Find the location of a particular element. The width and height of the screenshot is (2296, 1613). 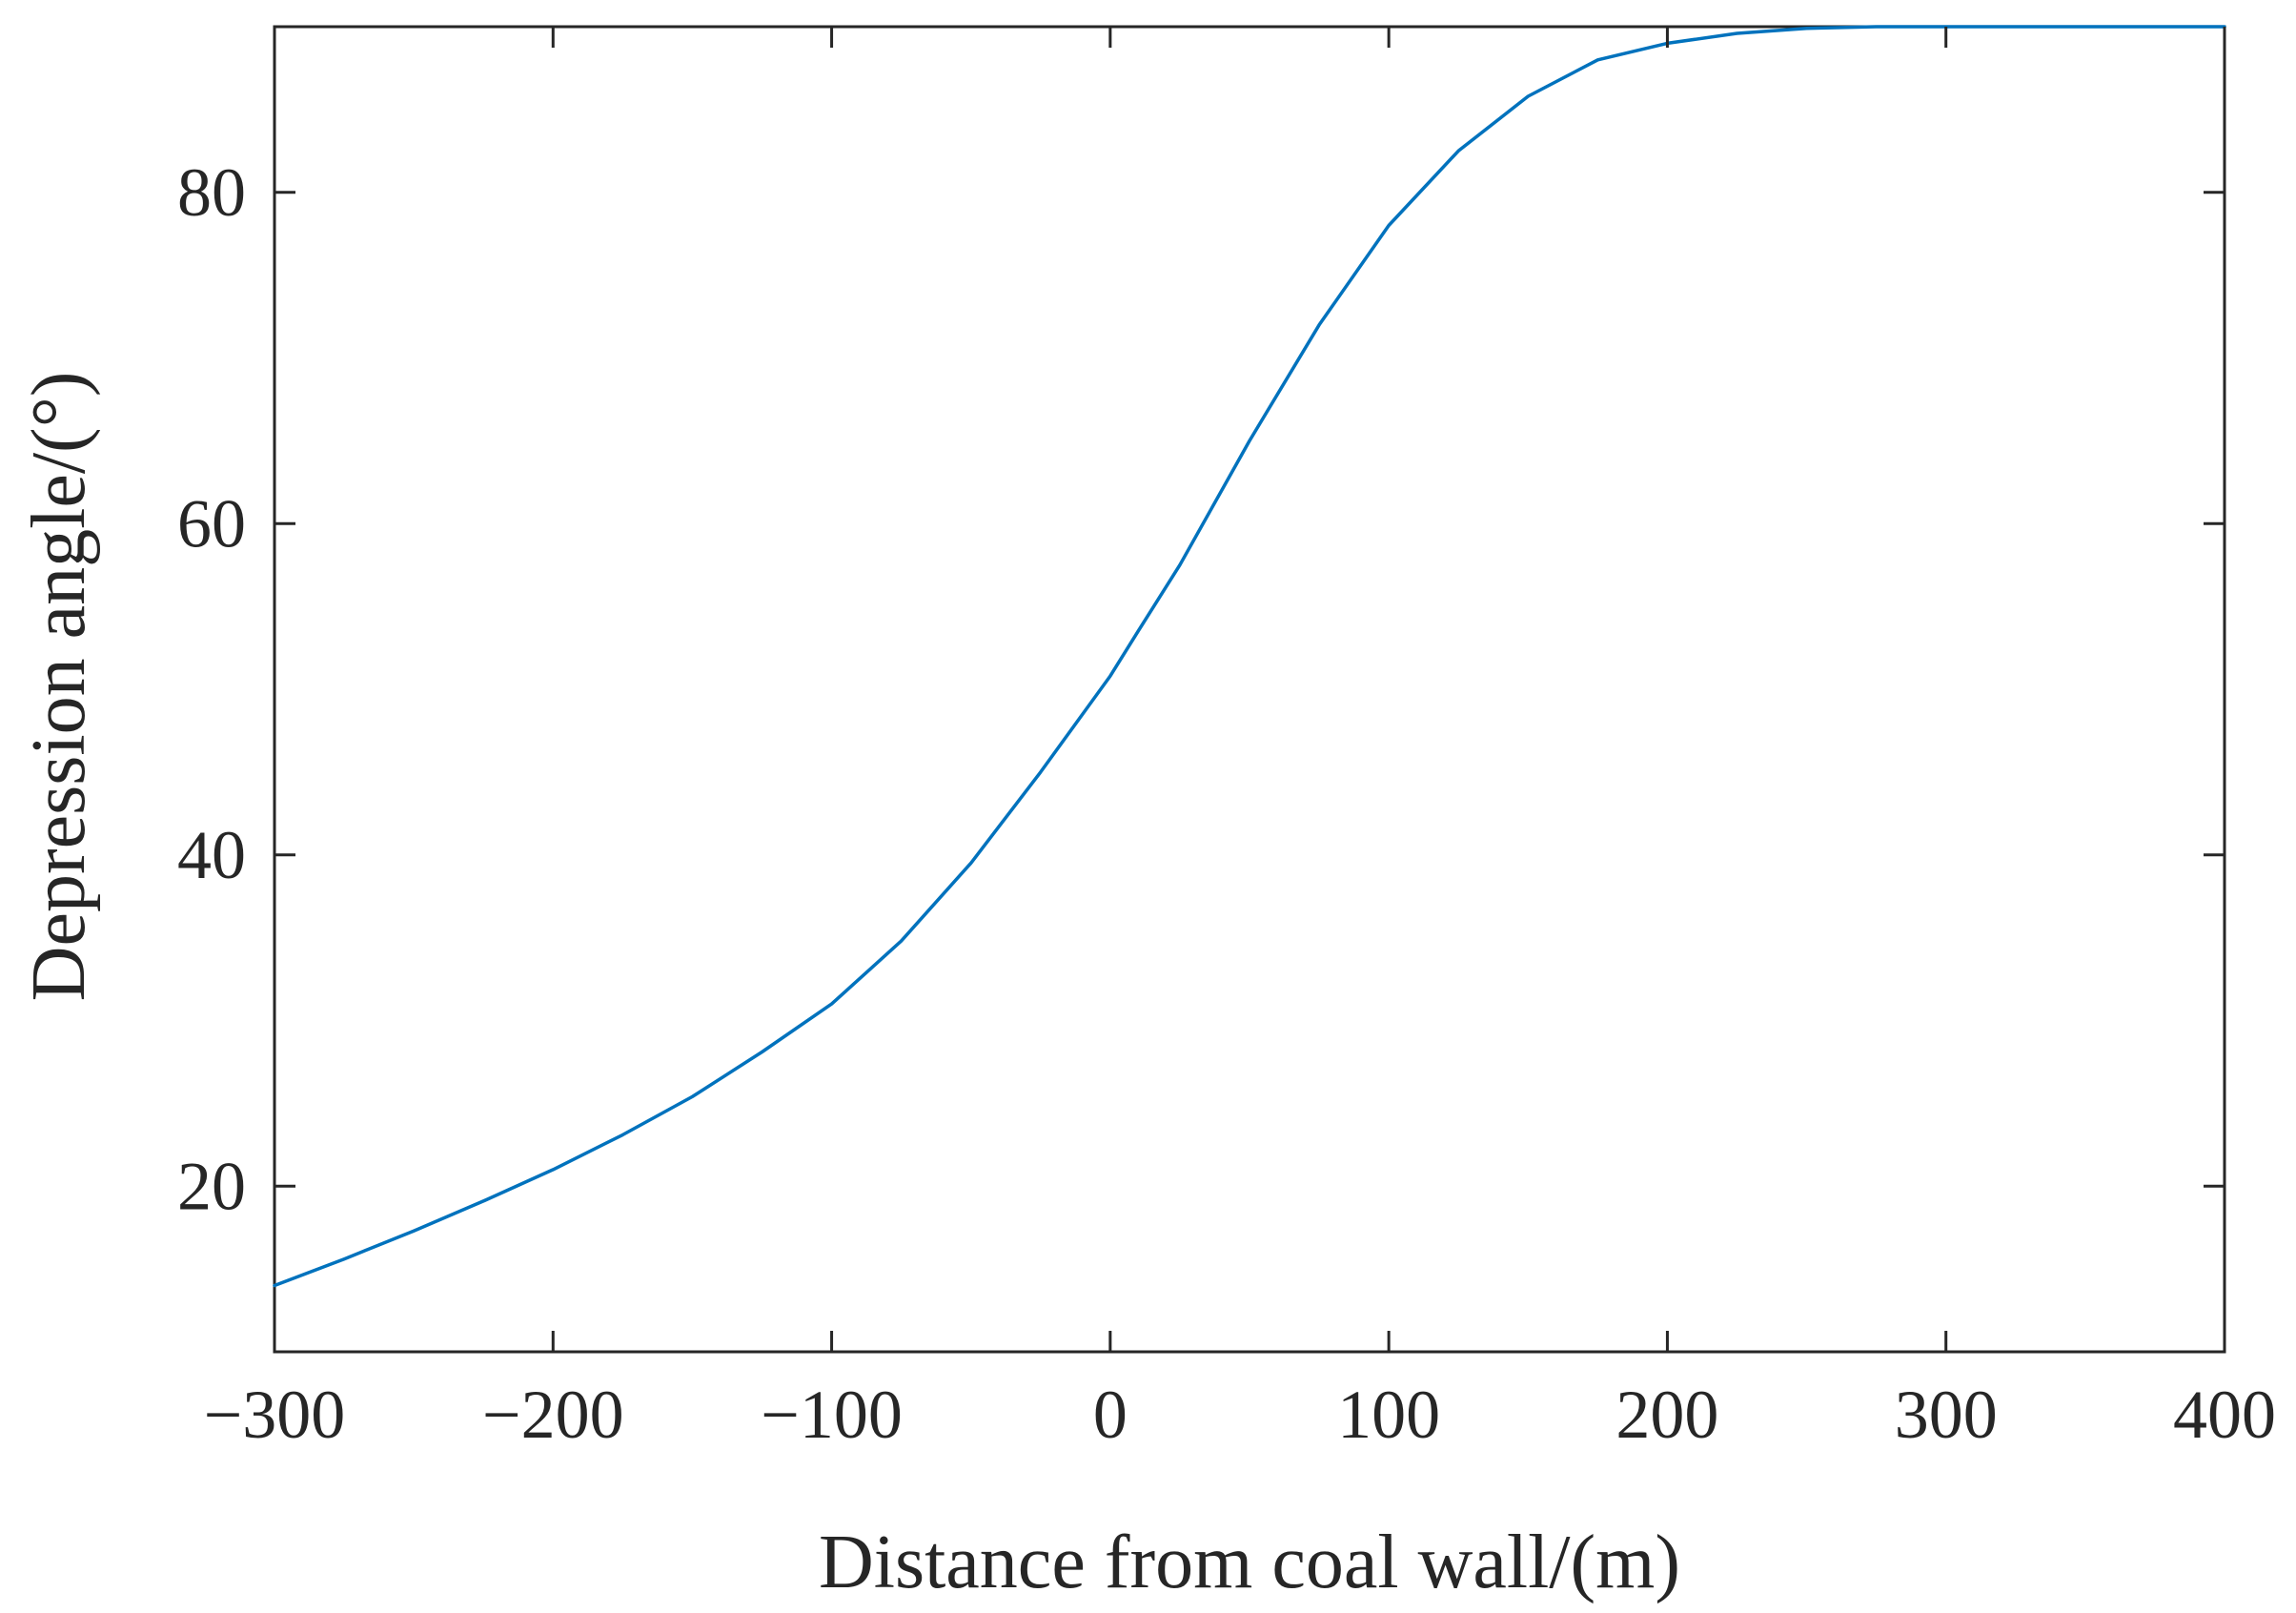

x-tick-label: 0 is located at coordinates (1110, 1415).